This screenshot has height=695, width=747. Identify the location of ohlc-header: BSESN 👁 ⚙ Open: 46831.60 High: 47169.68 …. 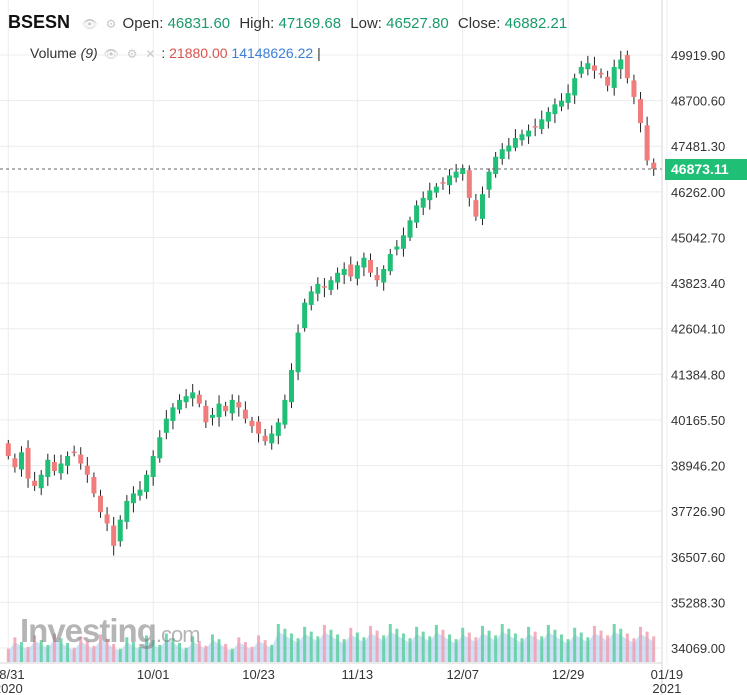
(290, 22).